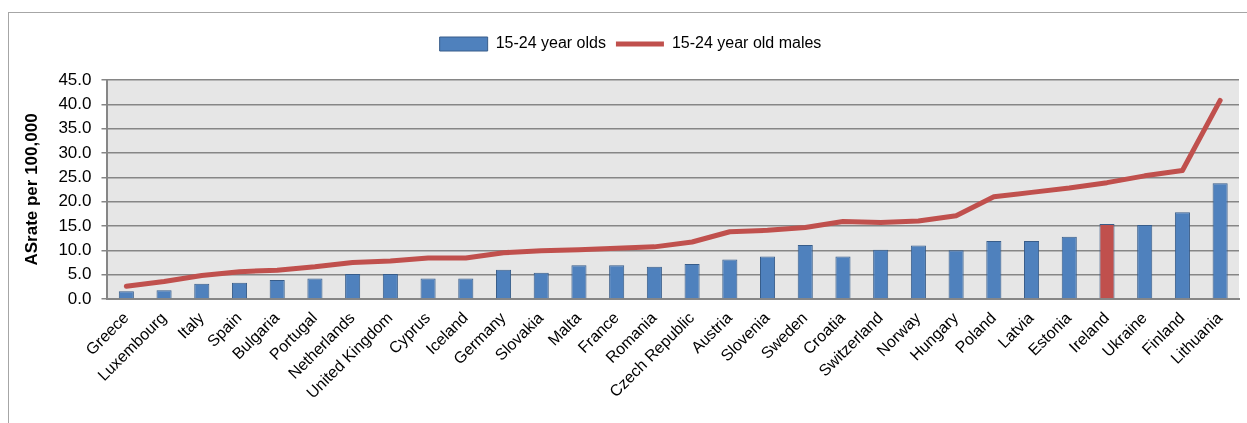  What do you see at coordinates (75, 152) in the screenshot?
I see `y-tick-label: 30.0` at bounding box center [75, 152].